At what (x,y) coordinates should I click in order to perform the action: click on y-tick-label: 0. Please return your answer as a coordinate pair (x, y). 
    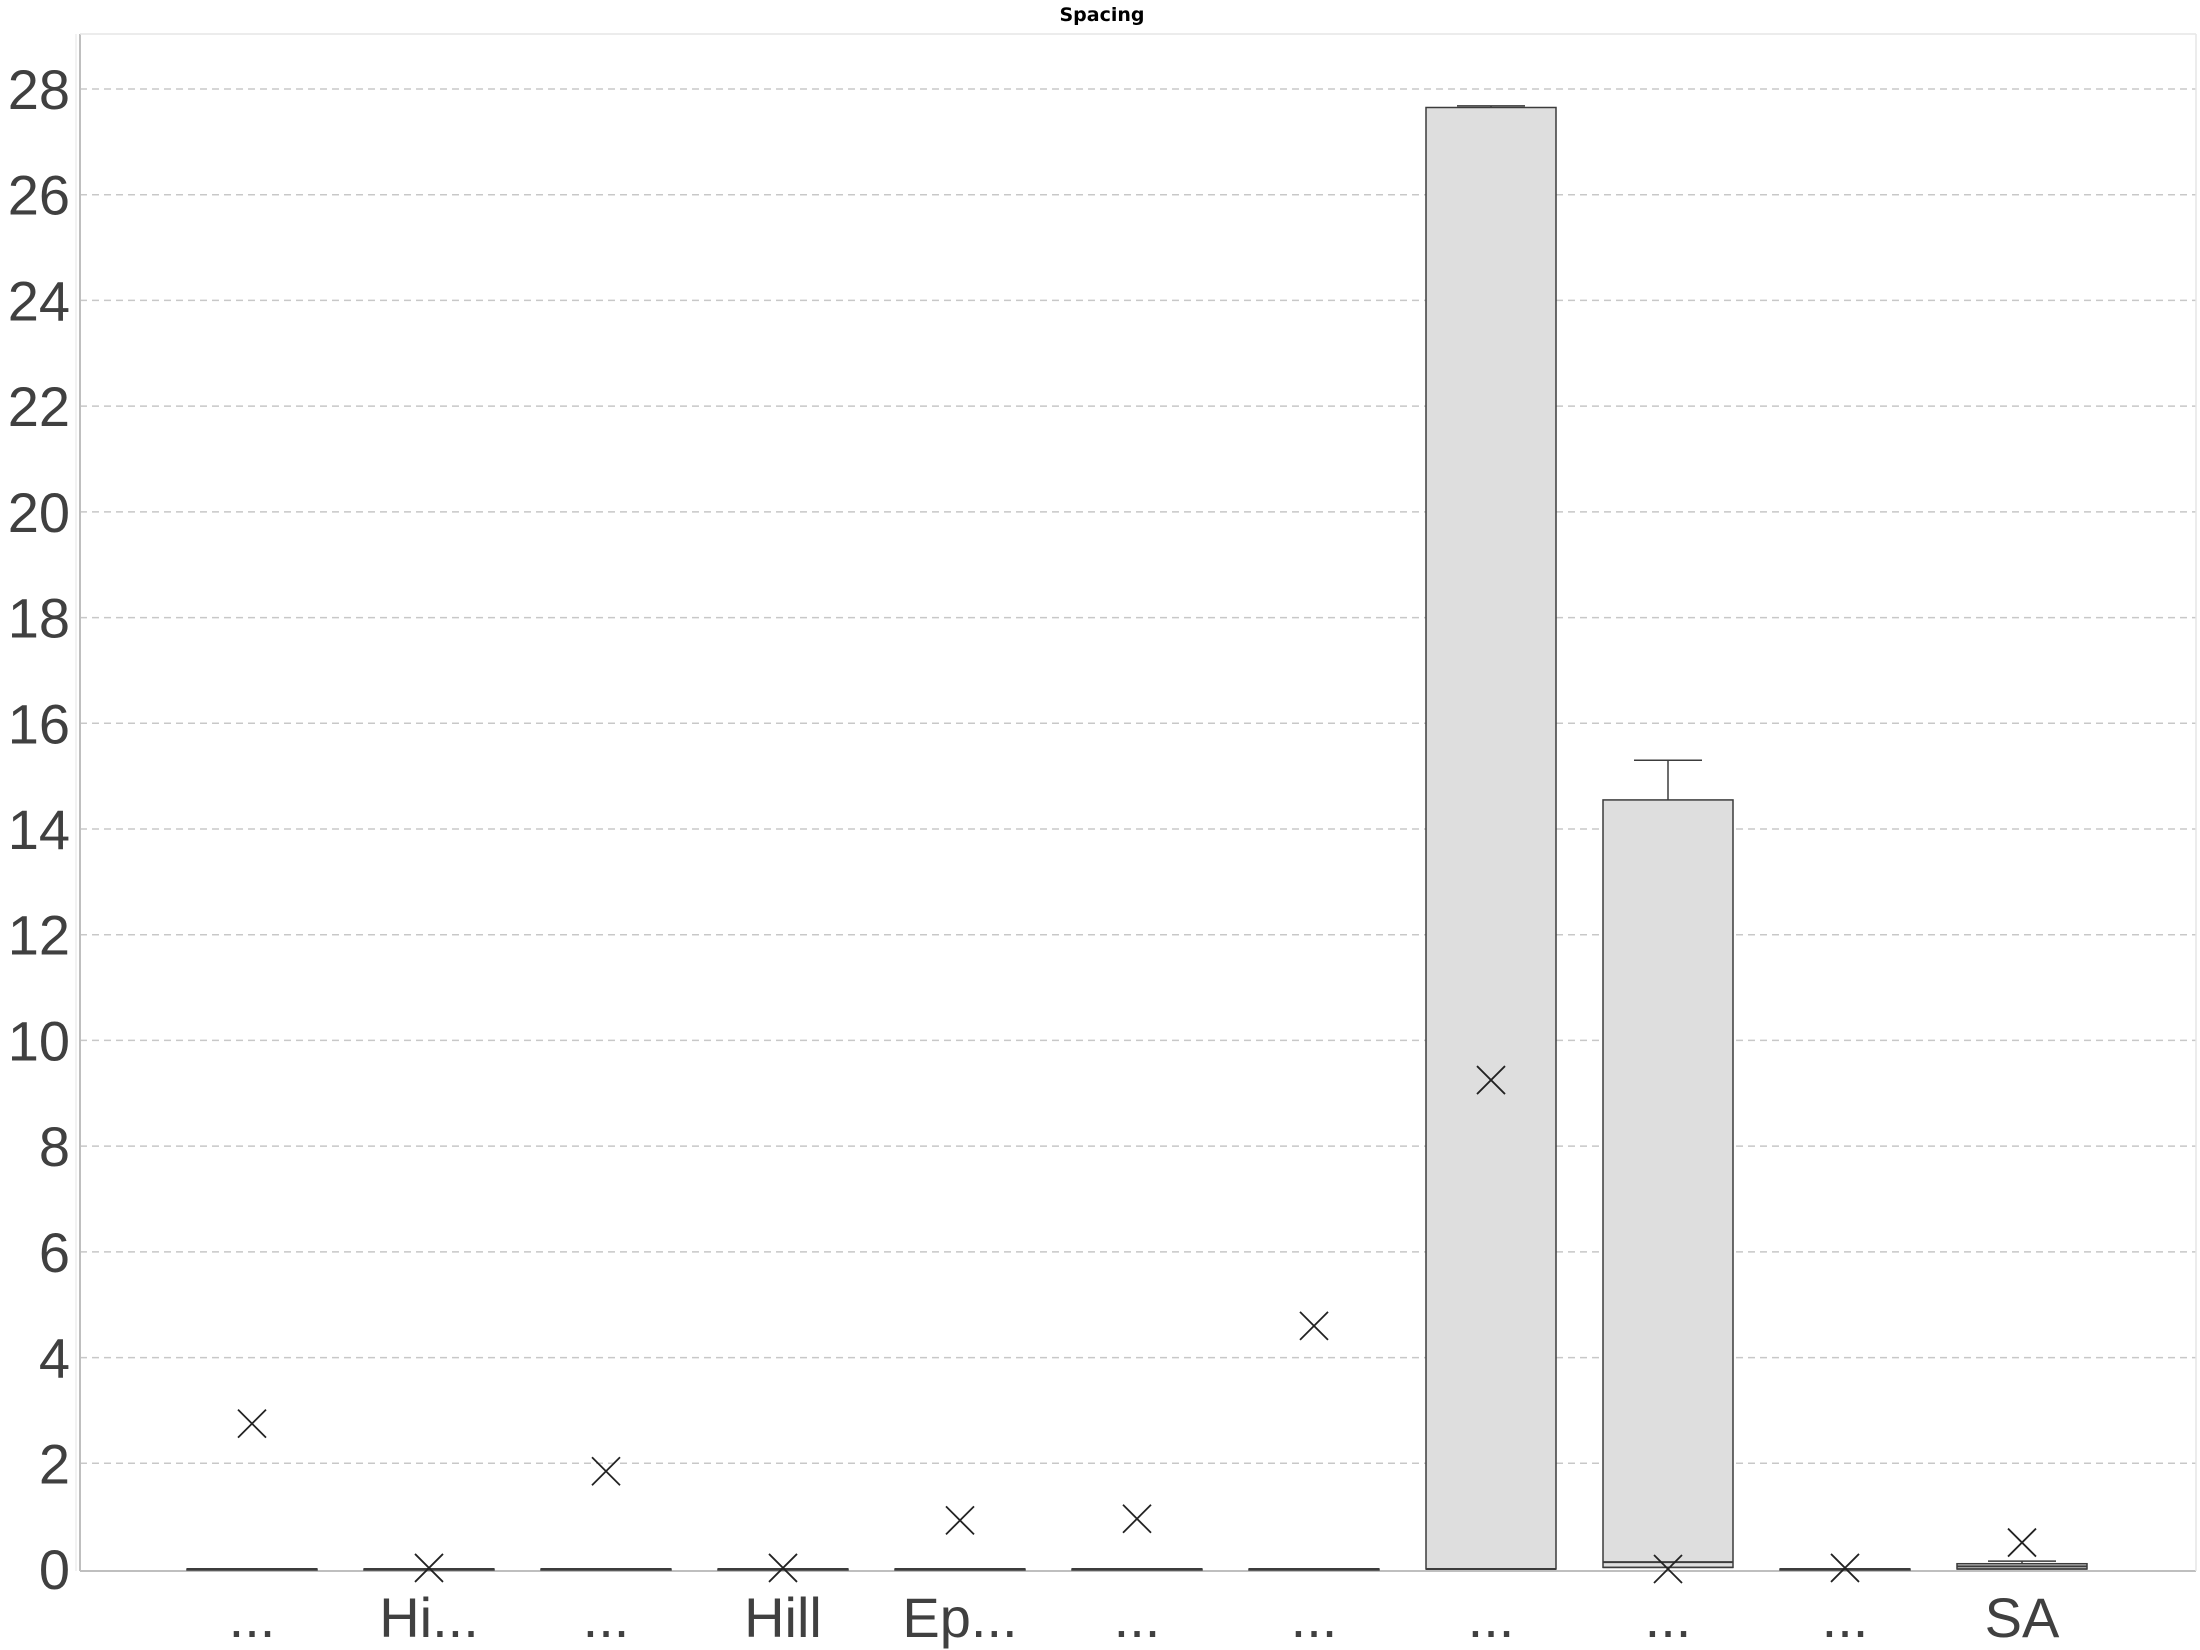
    Looking at the image, I should click on (54, 1569).